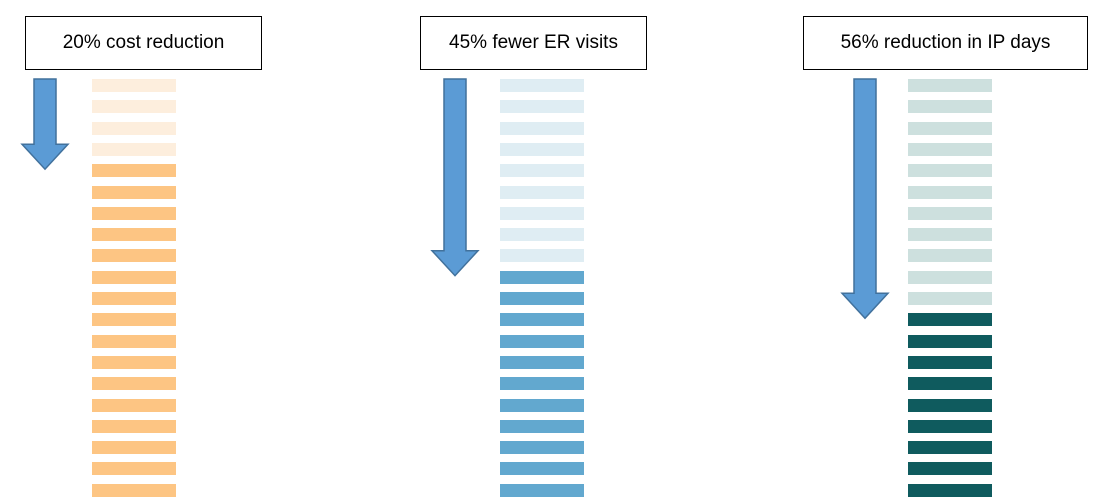 This screenshot has width=1093, height=497. Describe the element at coordinates (143, 43) in the screenshot. I see `label-cost-reduction: 20% cost reduction` at that location.